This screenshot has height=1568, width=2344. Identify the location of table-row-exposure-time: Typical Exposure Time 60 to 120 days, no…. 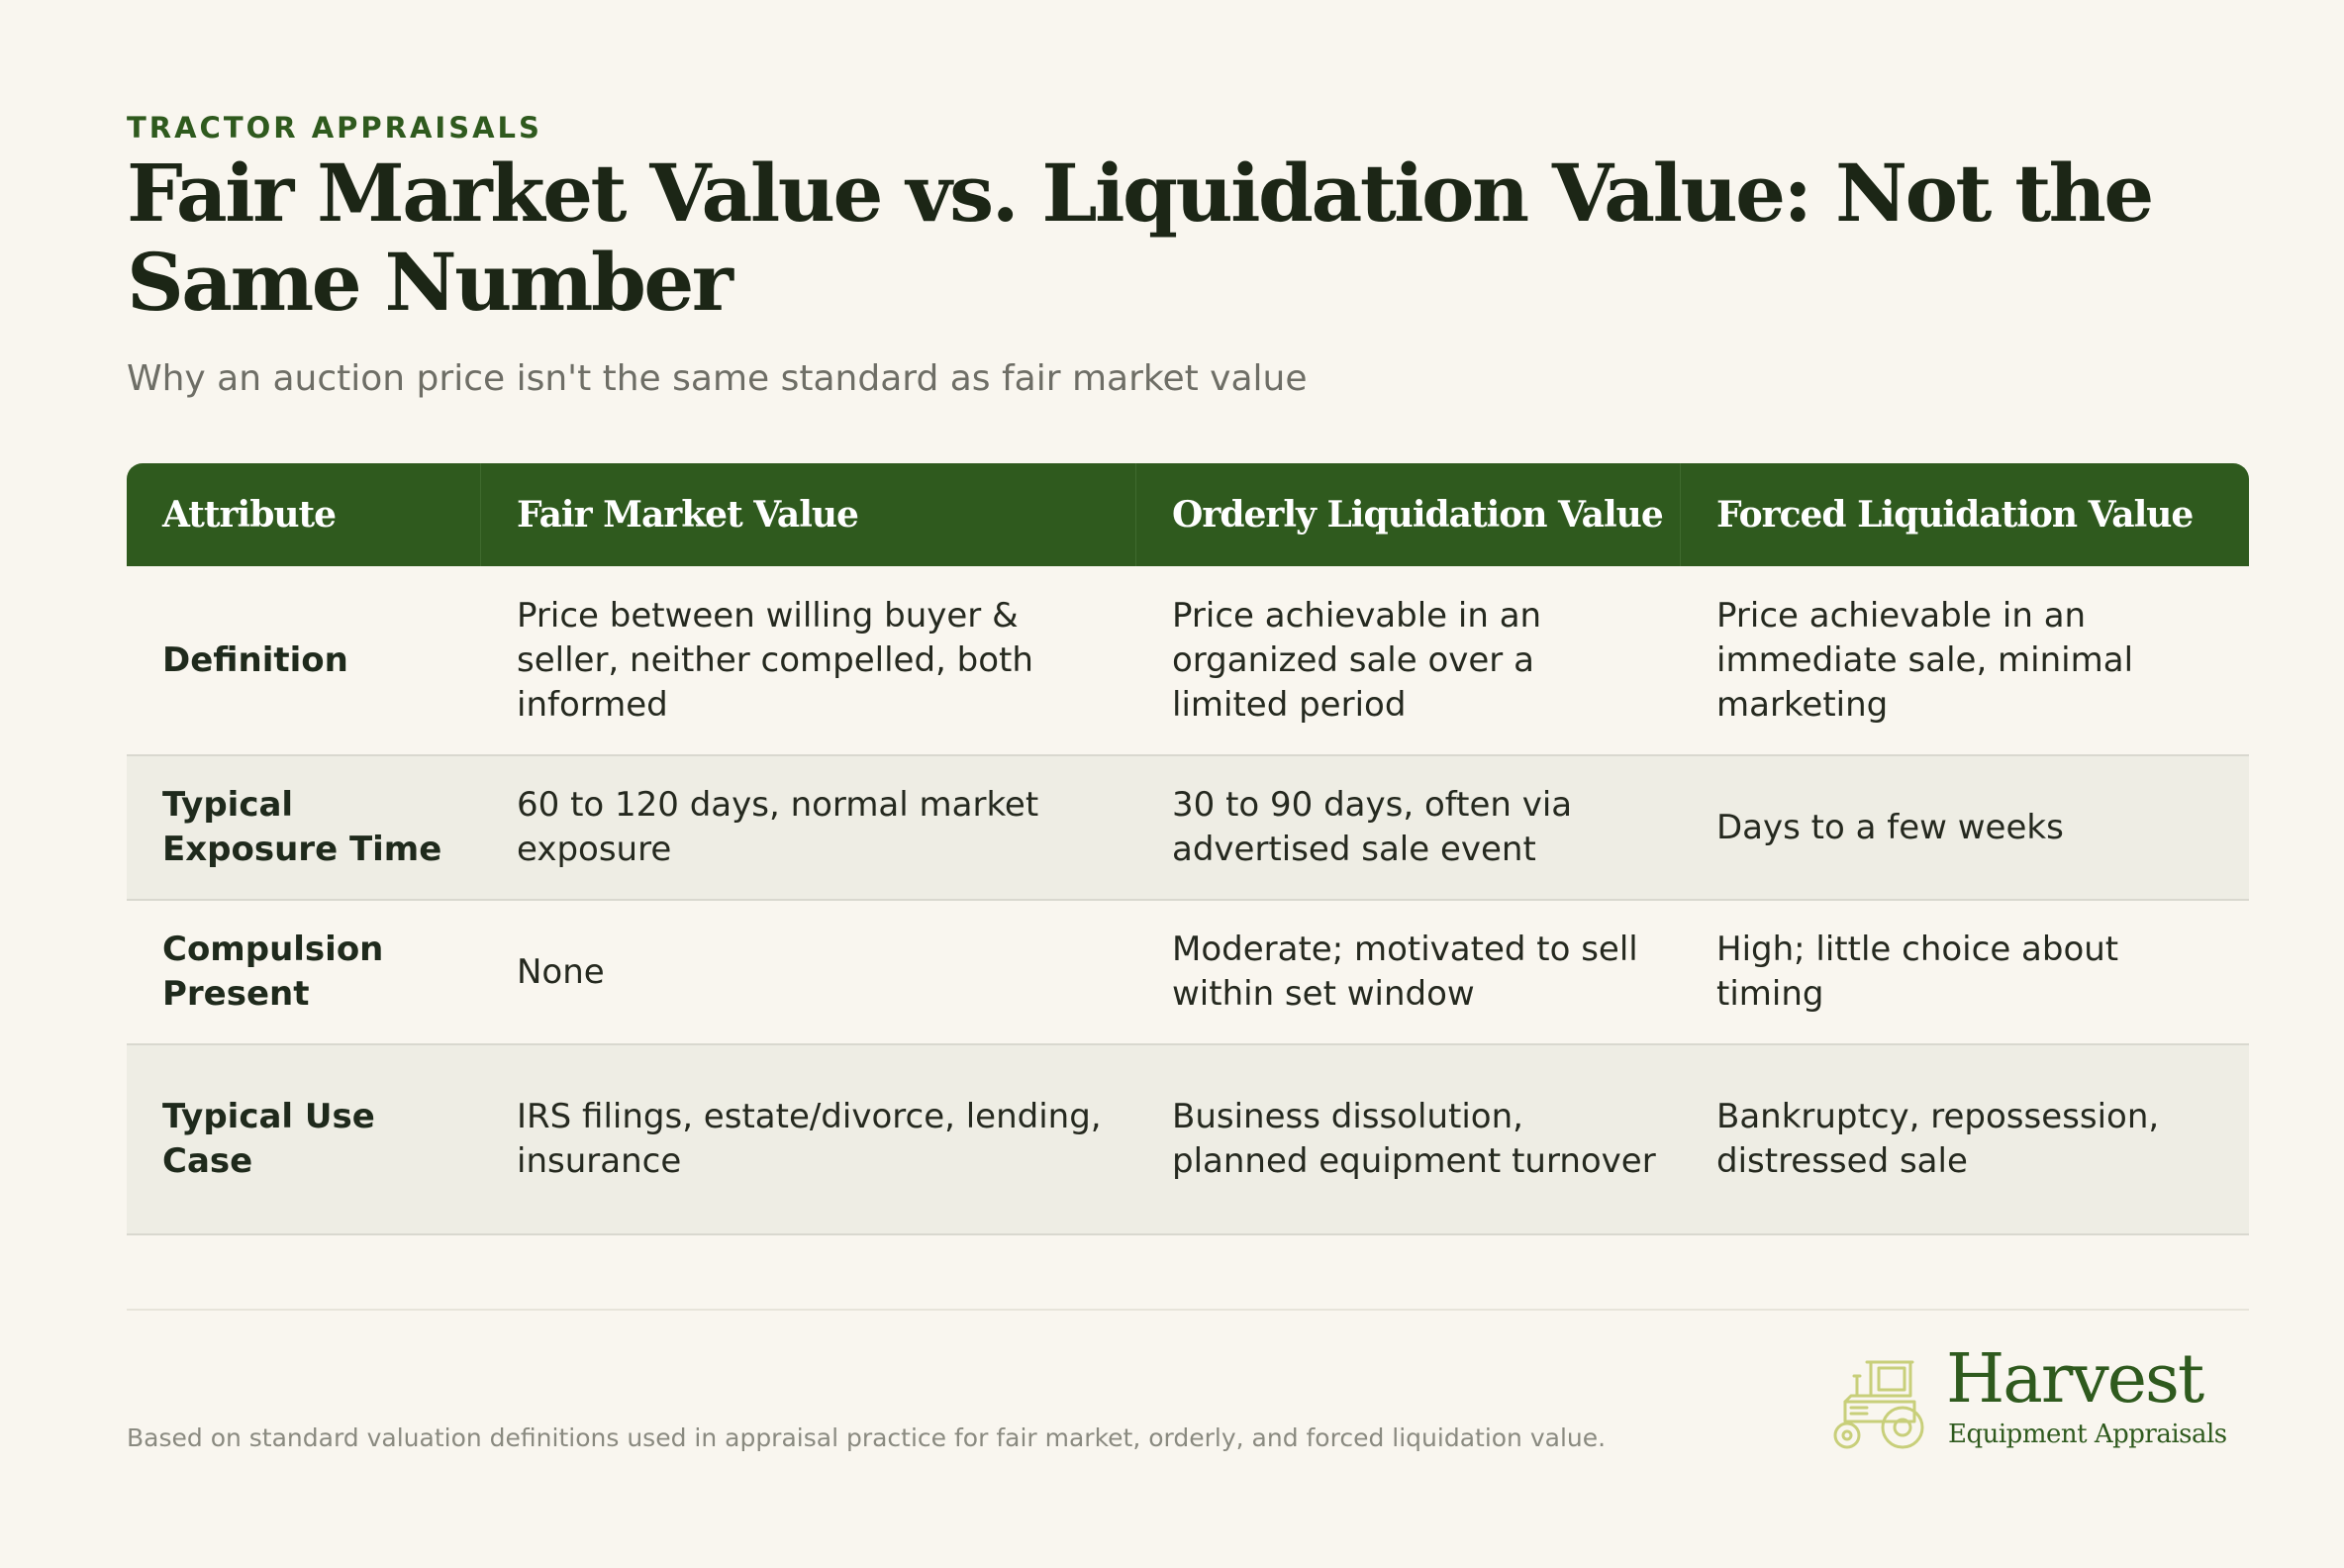
(1188, 828).